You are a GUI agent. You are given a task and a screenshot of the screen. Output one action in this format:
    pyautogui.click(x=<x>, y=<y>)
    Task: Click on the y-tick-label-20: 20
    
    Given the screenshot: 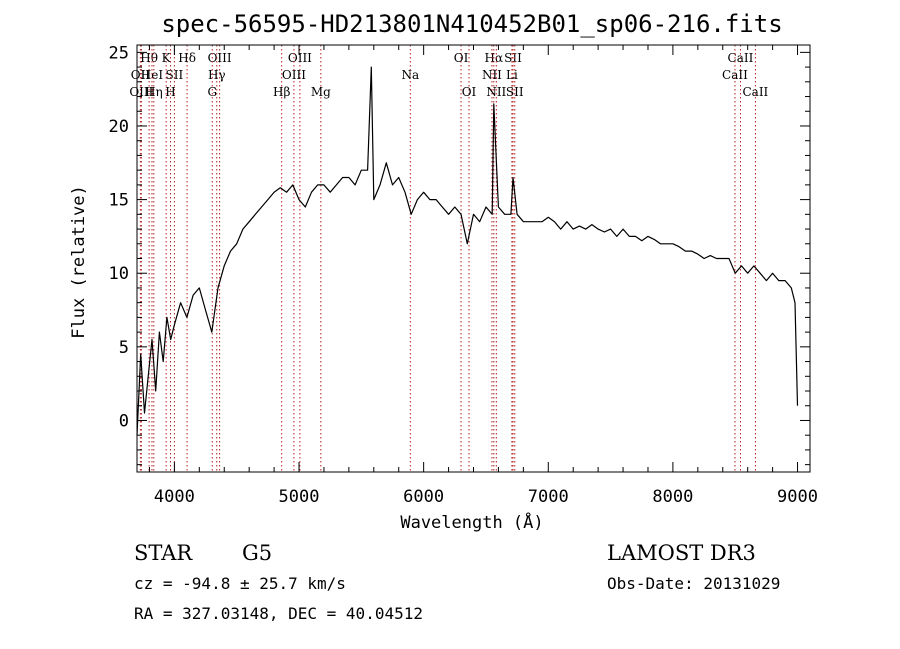 What is the action you would take?
    pyautogui.click(x=119, y=127)
    